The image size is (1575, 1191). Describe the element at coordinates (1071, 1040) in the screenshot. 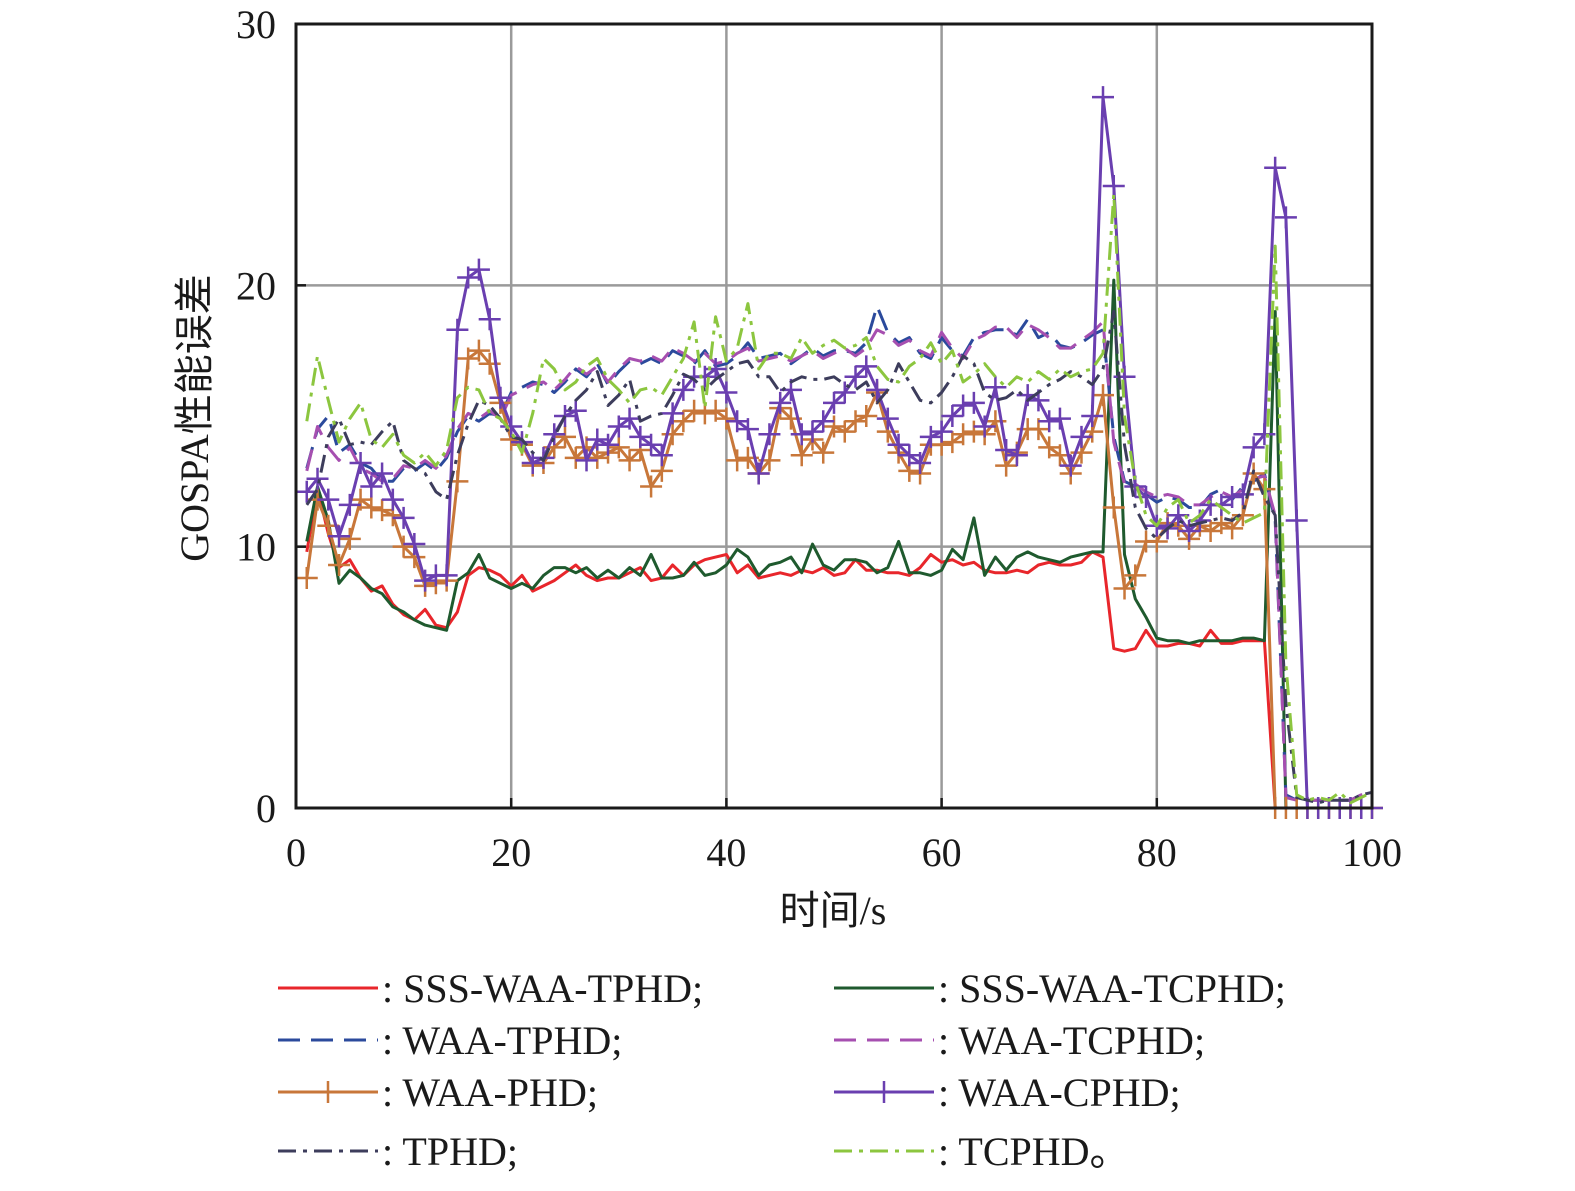

I see `legend-label: : WAA-TCPHD;` at that location.